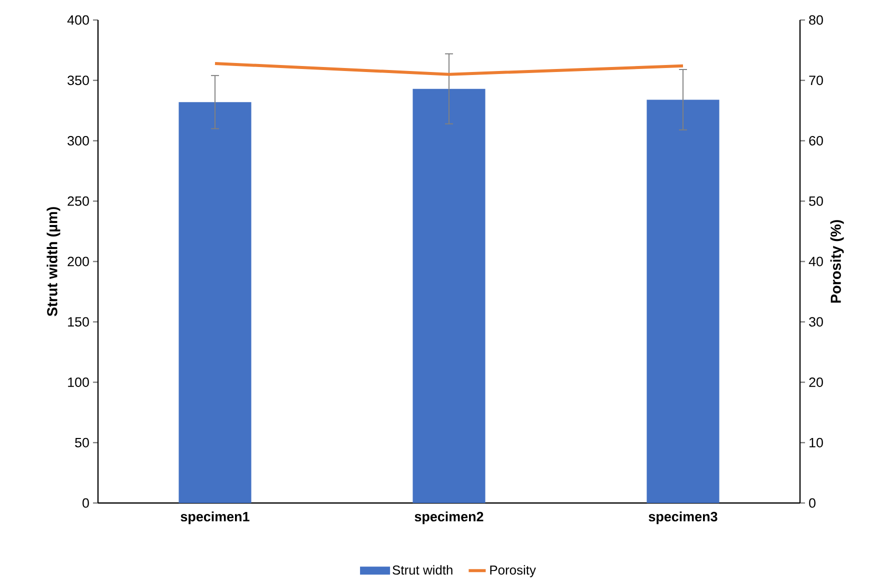 Image resolution: width=875 pixels, height=579 pixels. I want to click on x-tick-label: specimen1, so click(215, 518).